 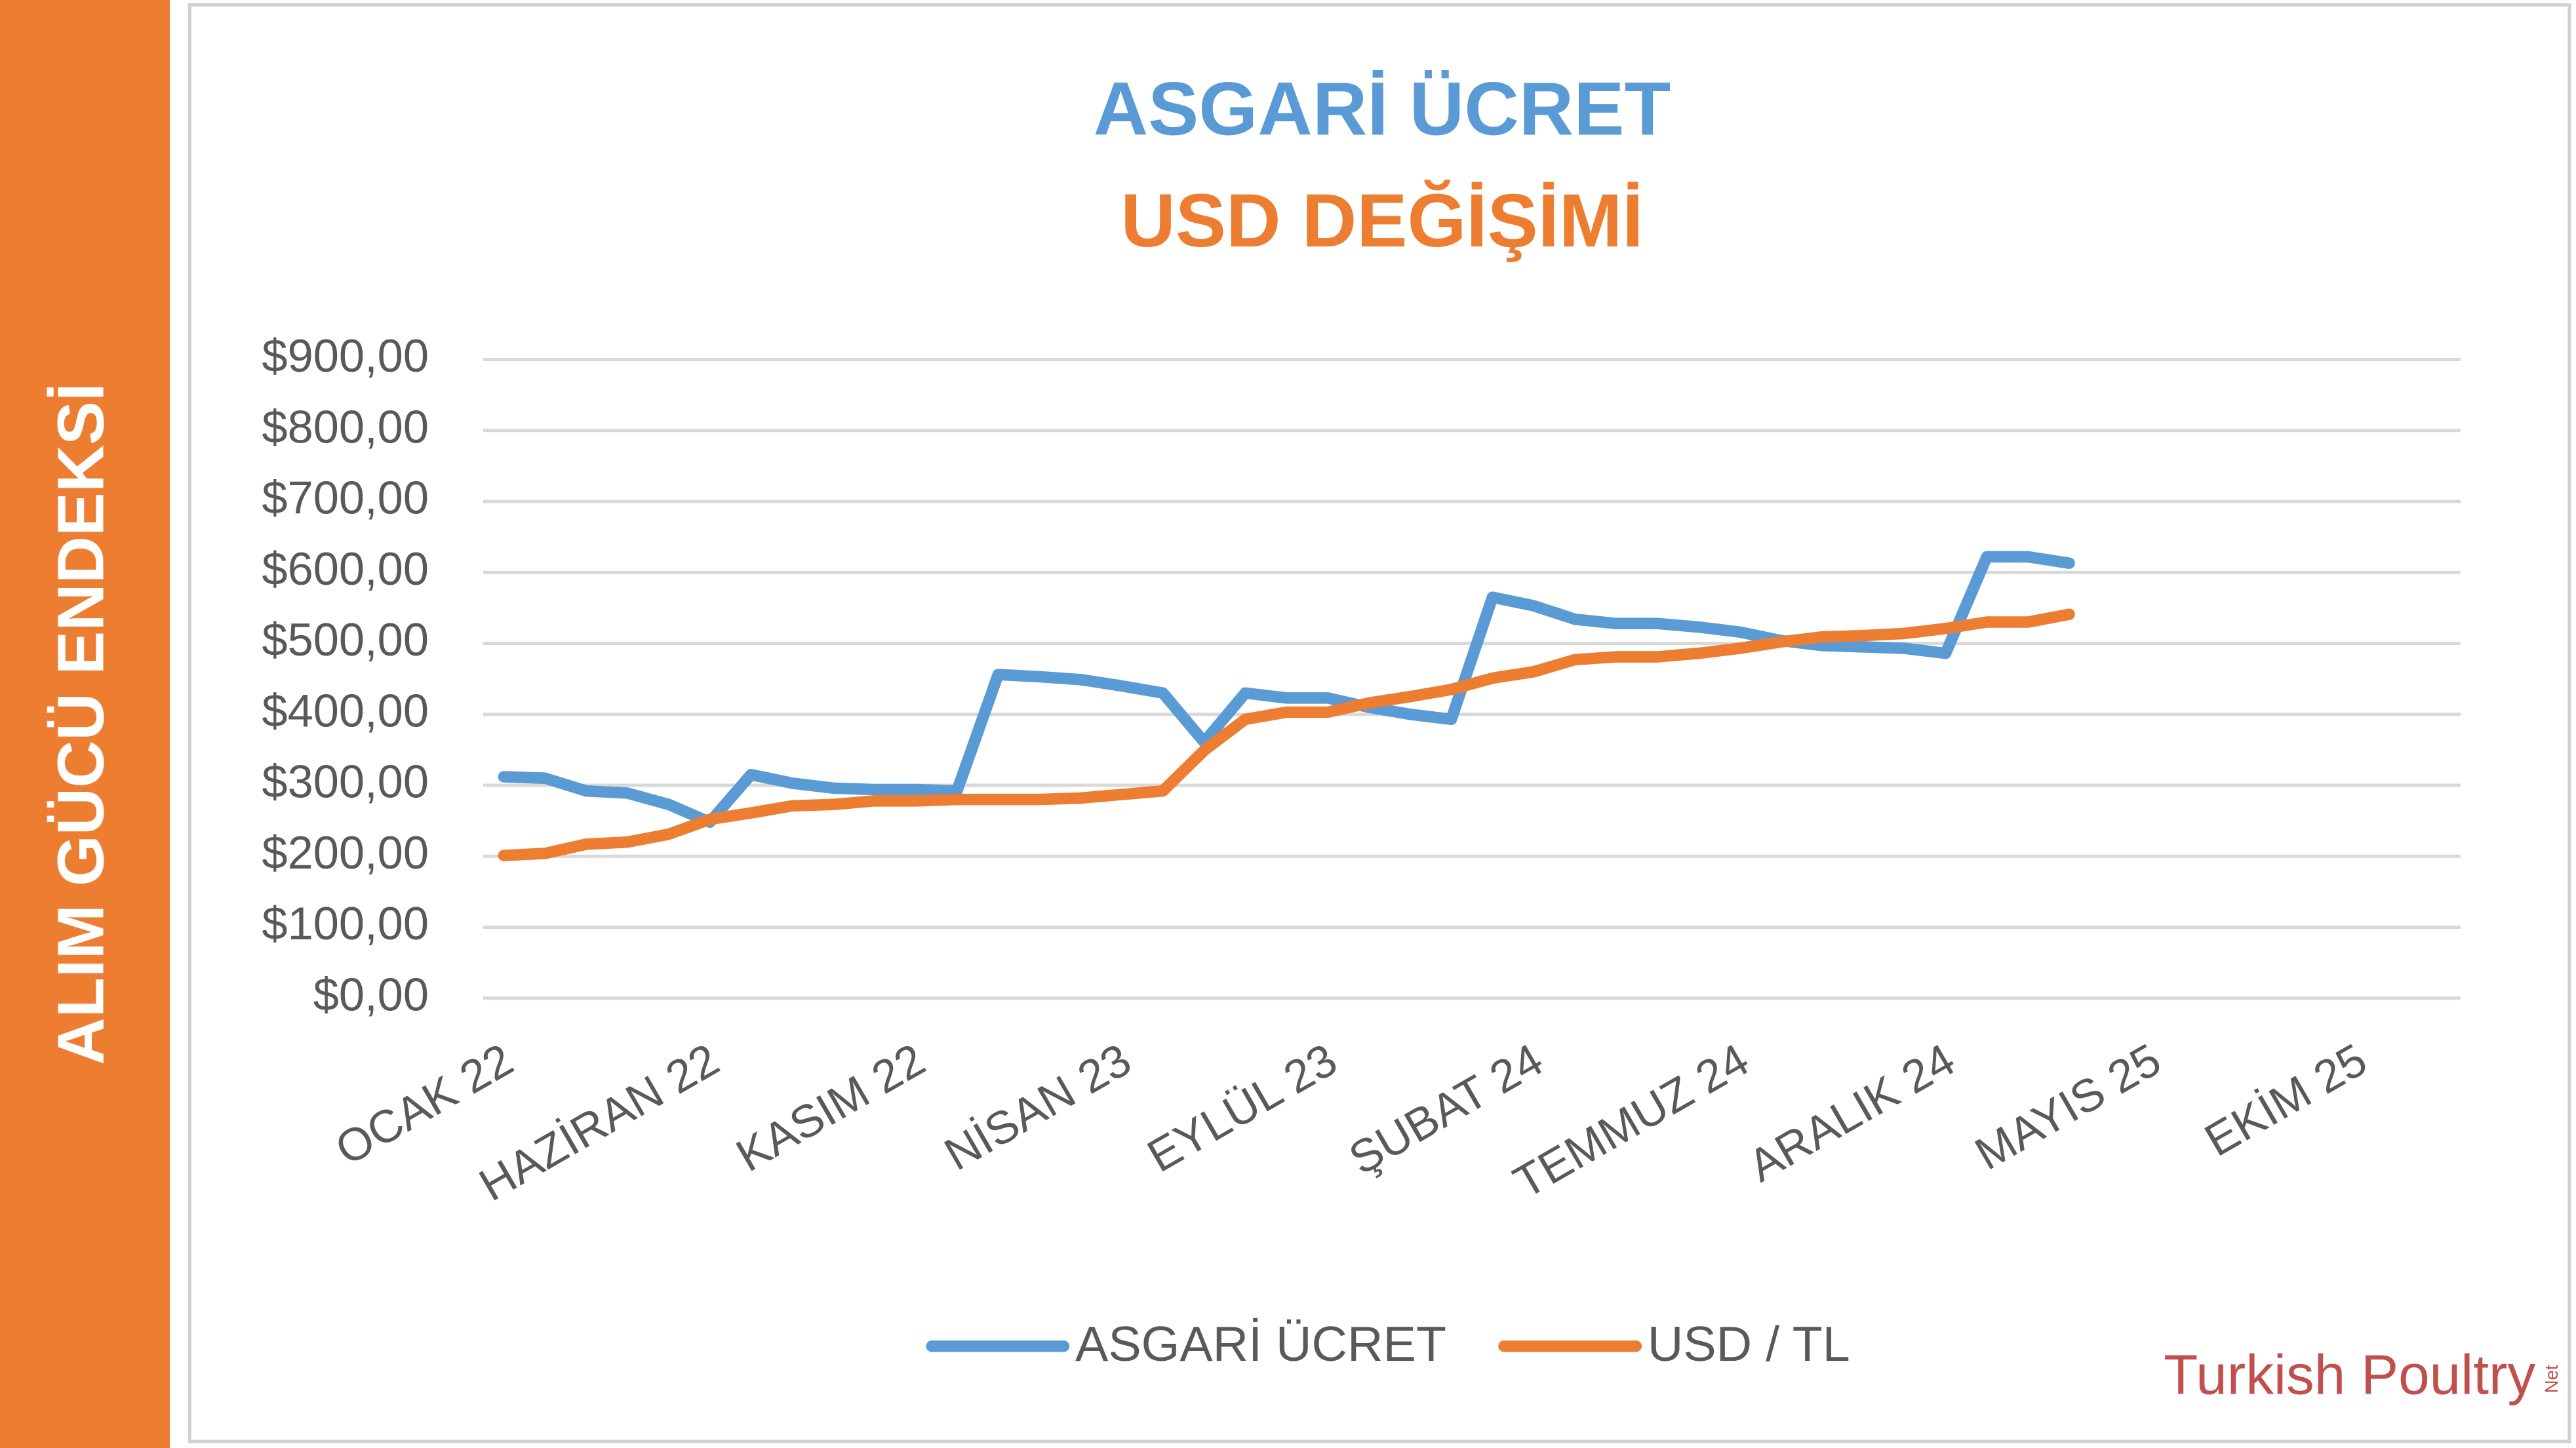 I want to click on chart-subtitle: USD DEĞİŞİMİ, so click(x=1381, y=220).